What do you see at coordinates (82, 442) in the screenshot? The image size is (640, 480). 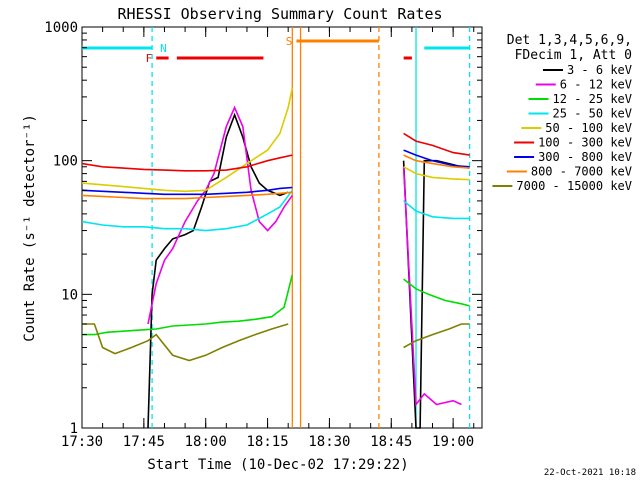 I see `x-tick-label: 17:30` at bounding box center [82, 442].